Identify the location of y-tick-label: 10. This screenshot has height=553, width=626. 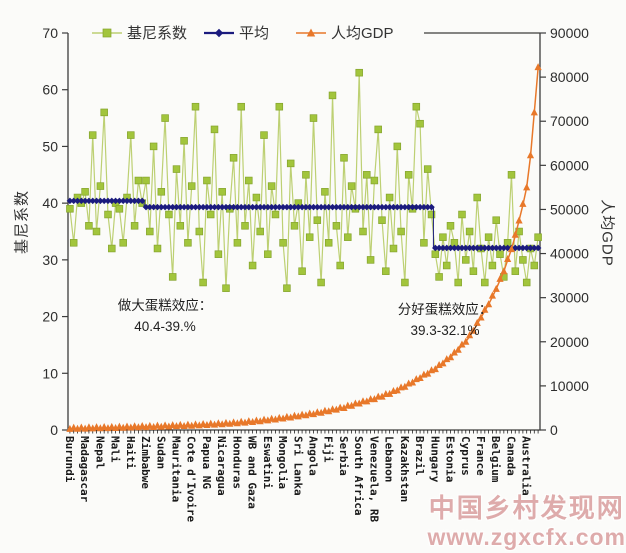
(50, 373).